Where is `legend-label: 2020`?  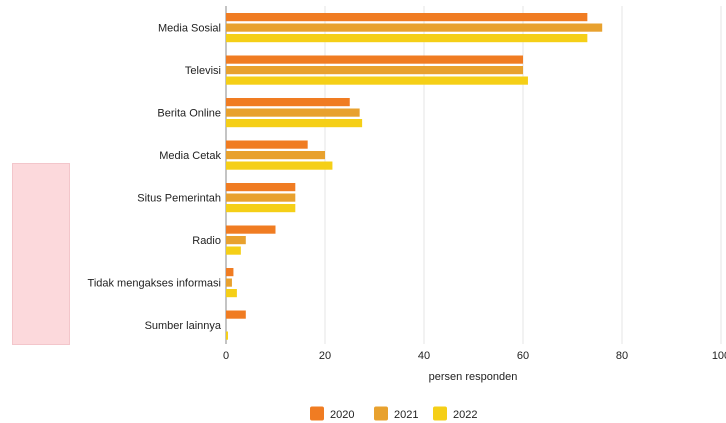
legend-label: 2020 is located at coordinates (342, 415).